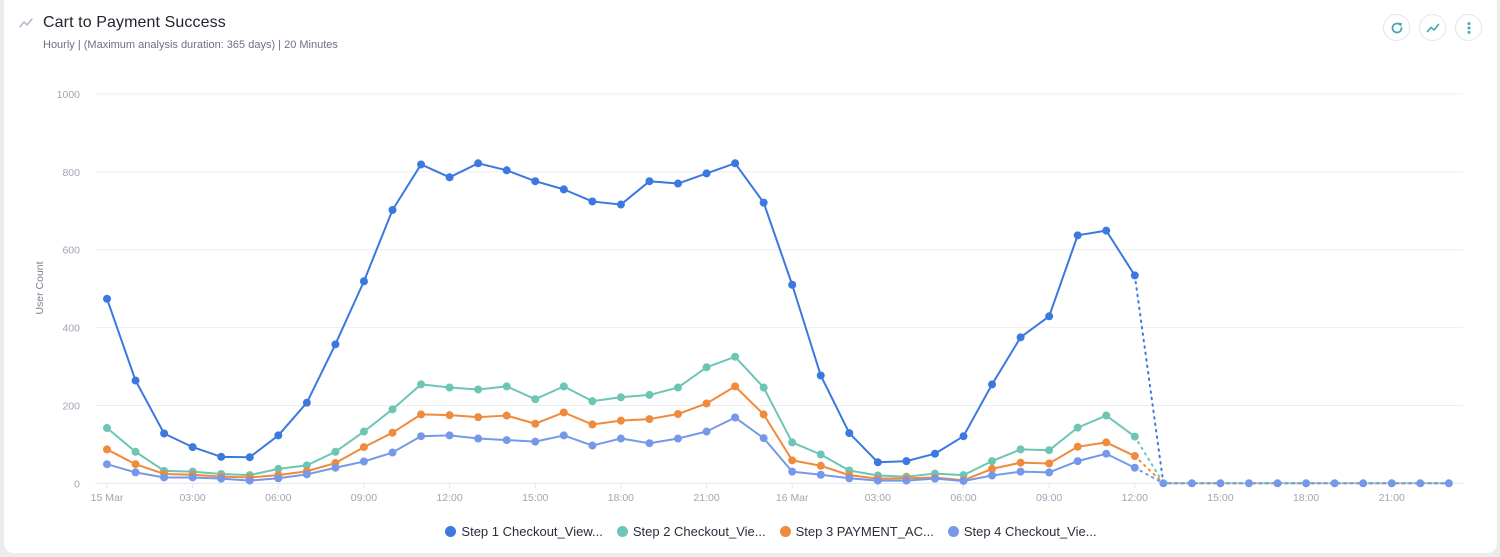  I want to click on more-options-button, so click(1468, 27).